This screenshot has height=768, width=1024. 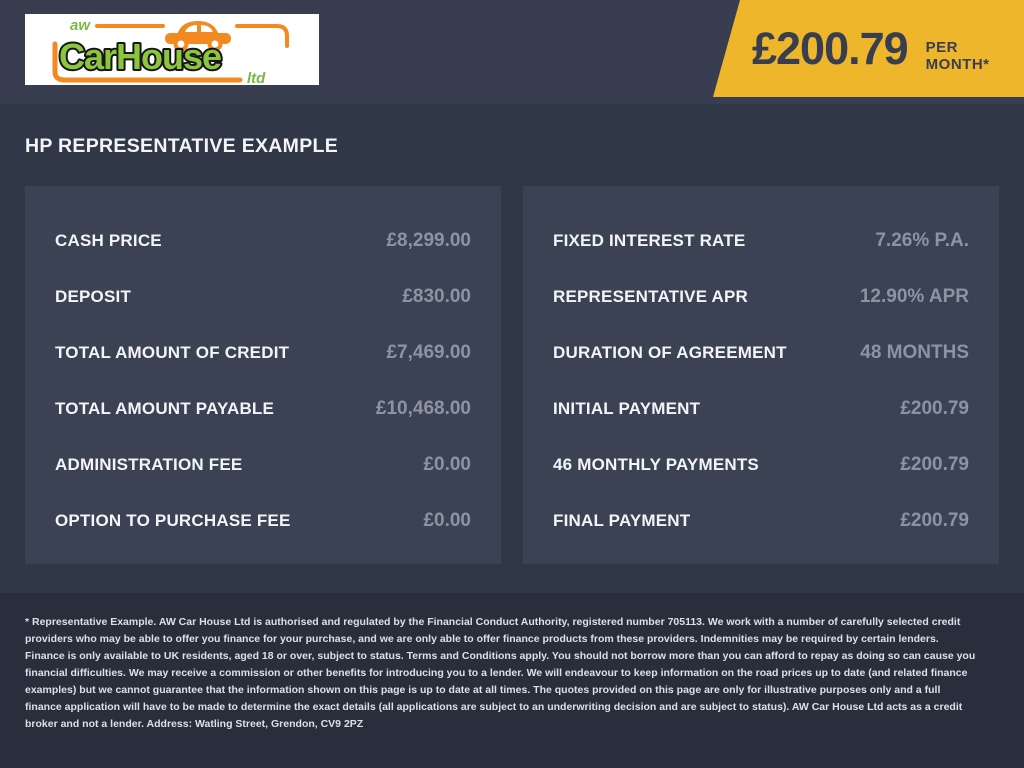 What do you see at coordinates (80, 25) in the screenshot?
I see `logo-aw-text: aw` at bounding box center [80, 25].